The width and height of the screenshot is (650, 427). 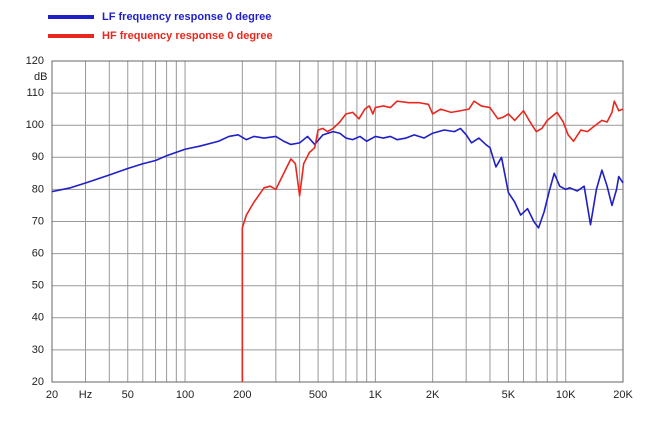 I want to click on x-tick-label: 20, so click(x=52, y=395).